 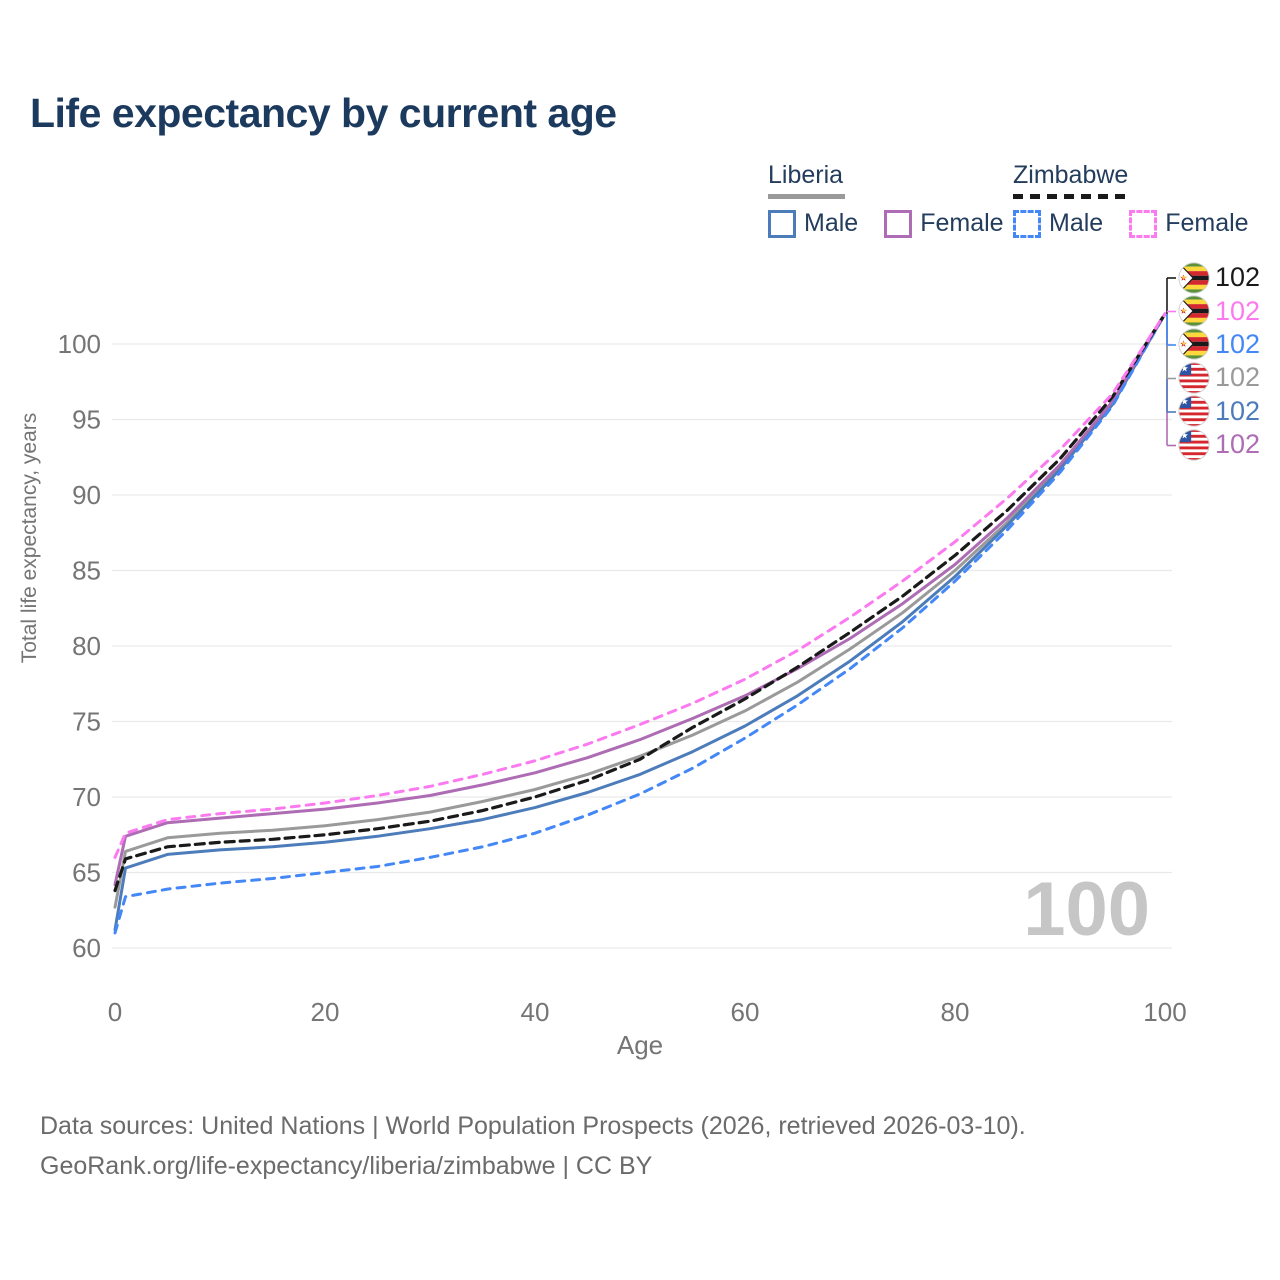 What do you see at coordinates (86, 948) in the screenshot?
I see `y-tick-label: 60` at bounding box center [86, 948].